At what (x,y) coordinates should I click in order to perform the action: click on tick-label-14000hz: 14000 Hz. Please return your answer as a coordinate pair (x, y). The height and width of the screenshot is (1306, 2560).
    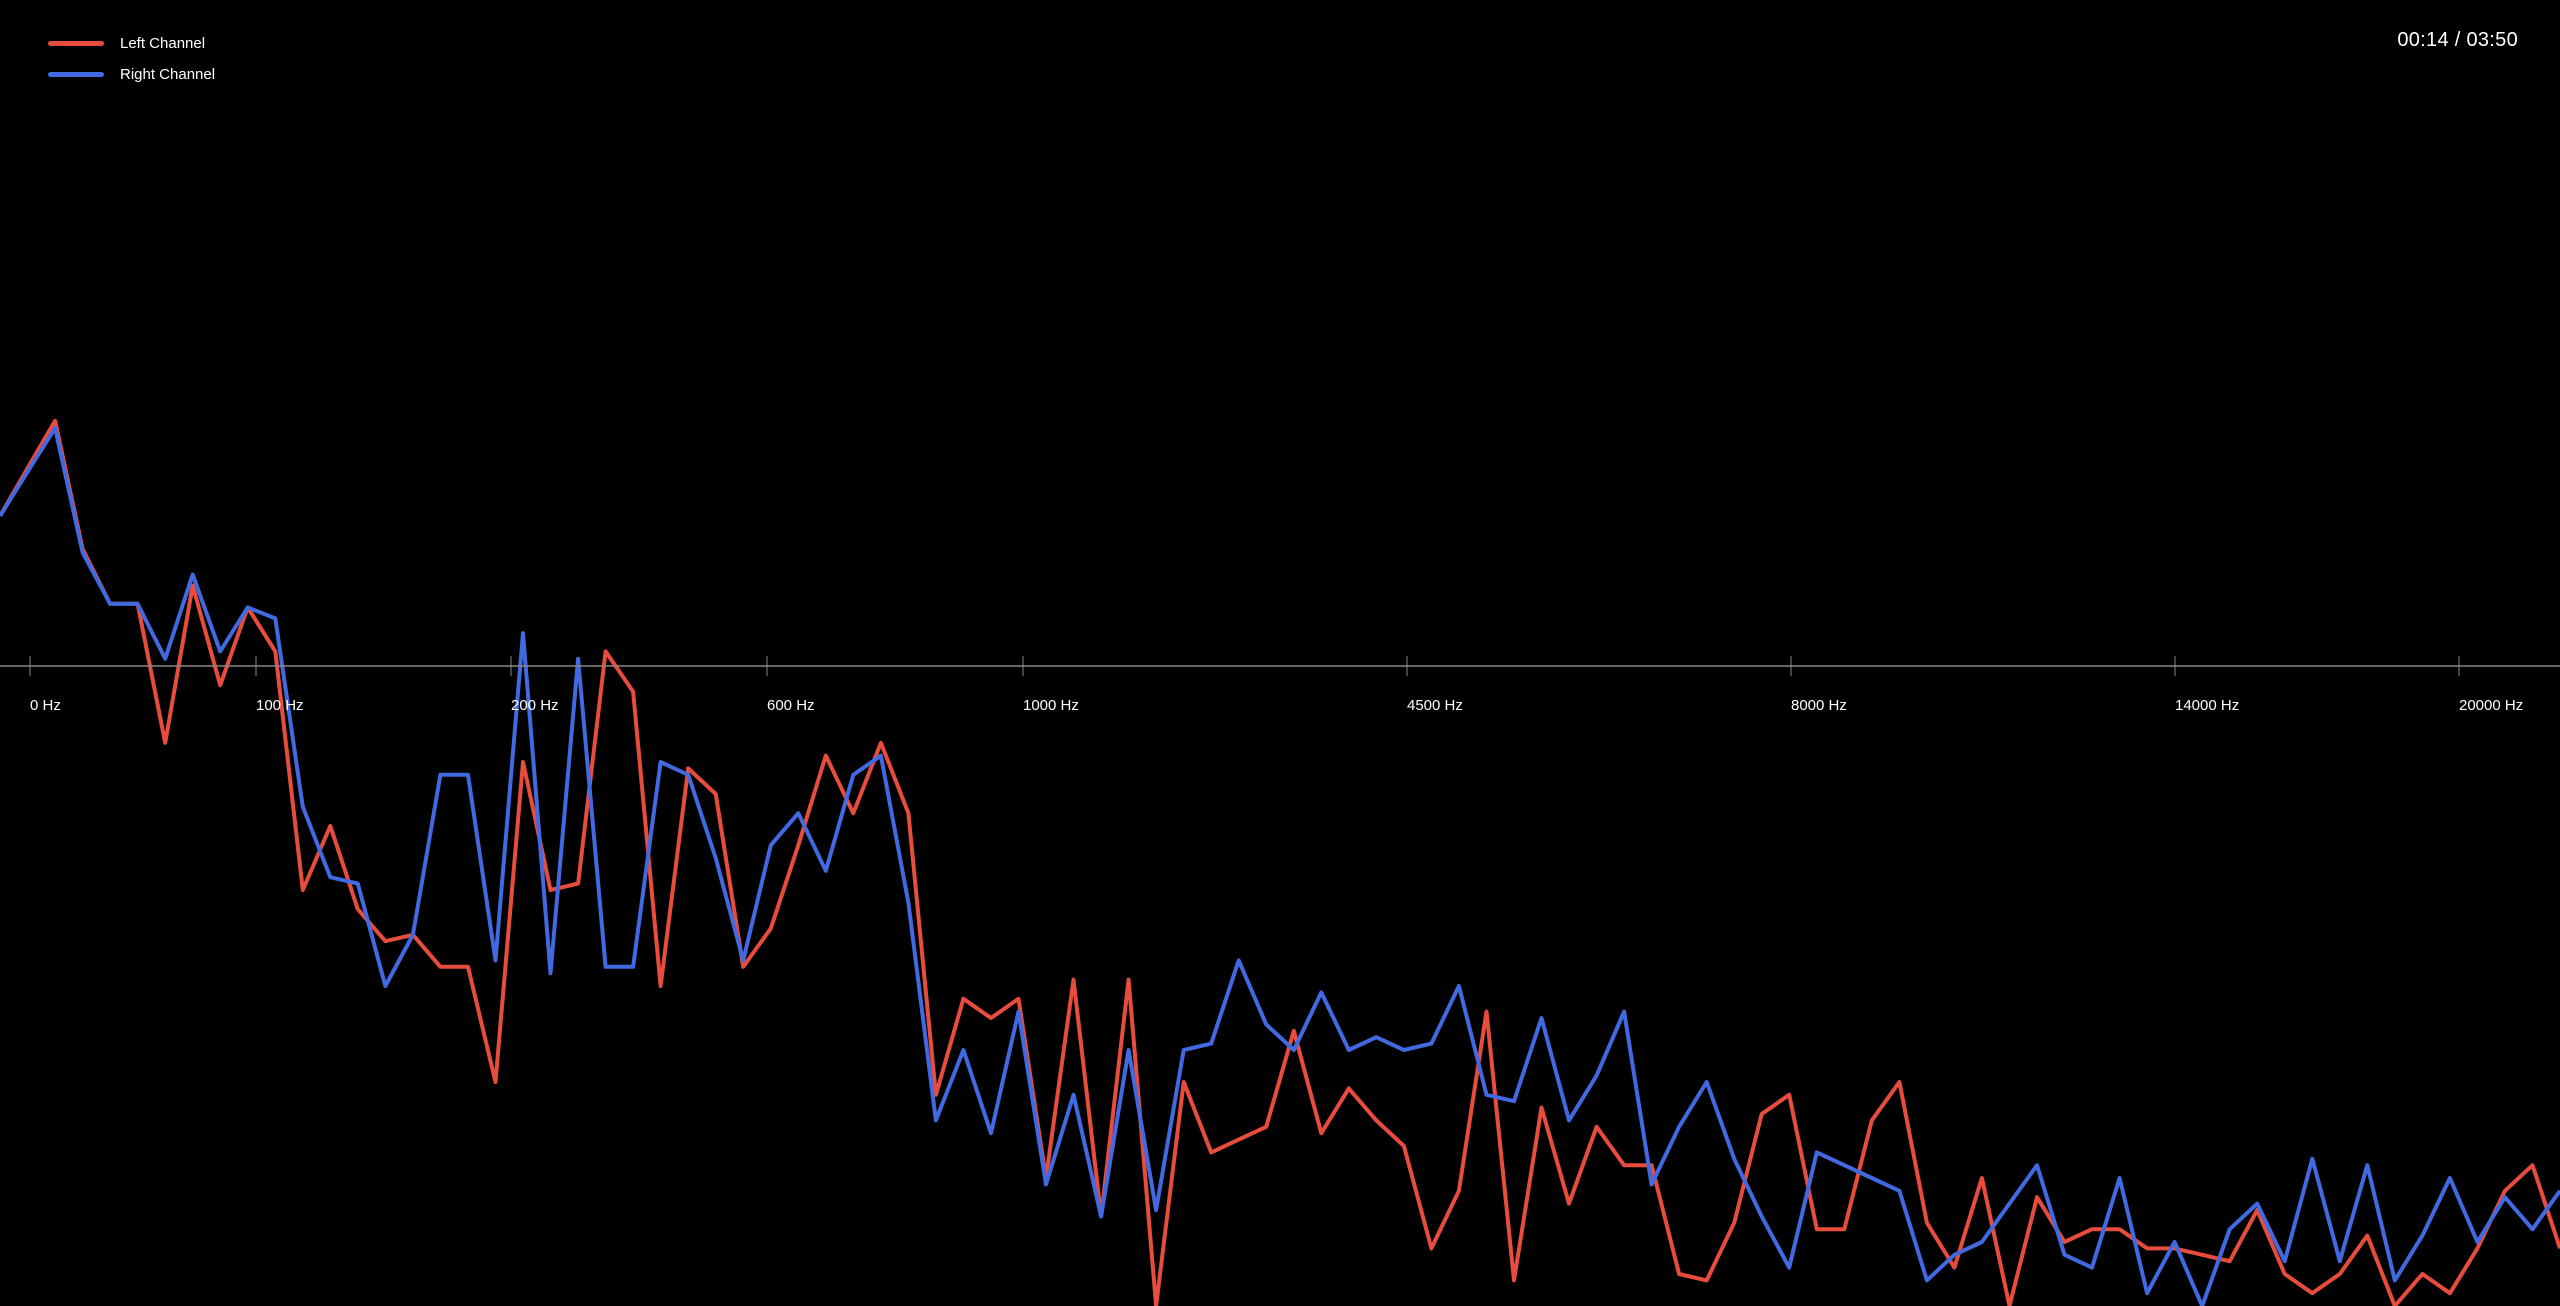
    Looking at the image, I should click on (2207, 705).